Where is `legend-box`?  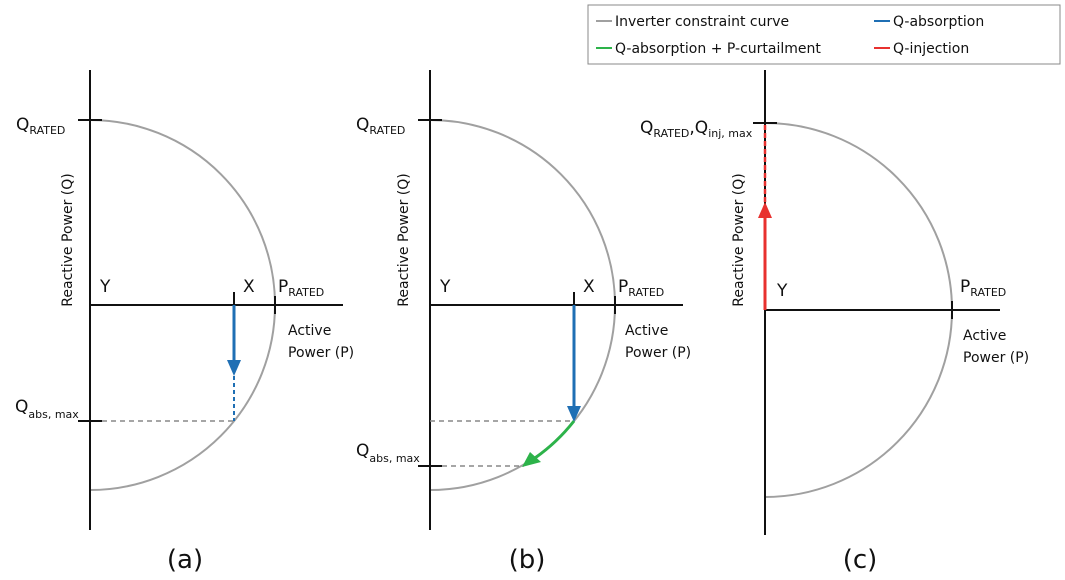
legend-box is located at coordinates (824, 34).